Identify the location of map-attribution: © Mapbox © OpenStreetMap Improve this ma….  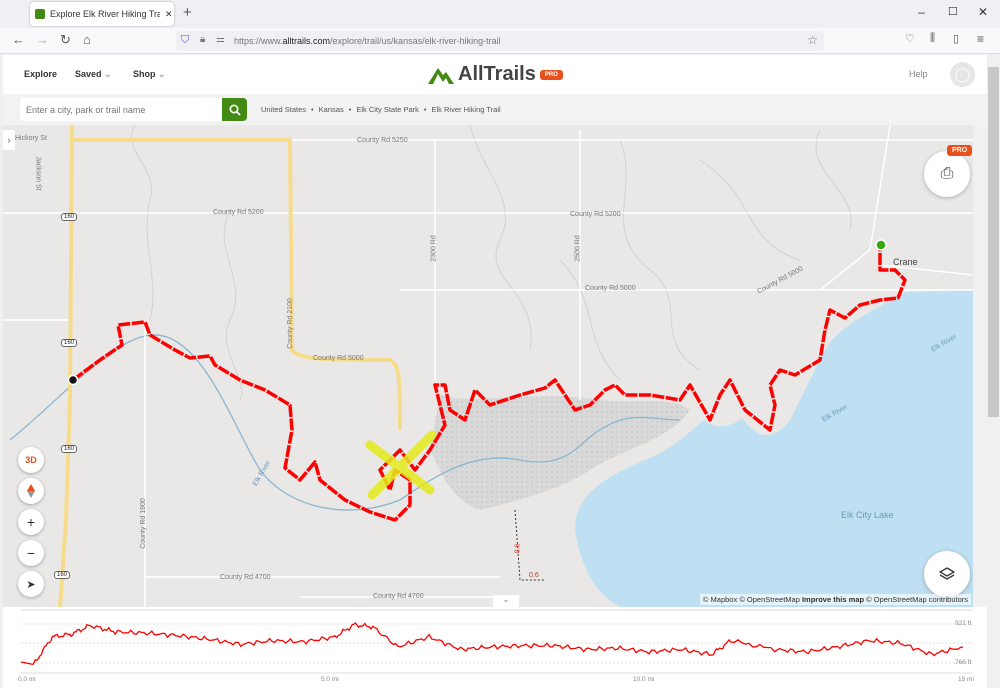
(835, 599).